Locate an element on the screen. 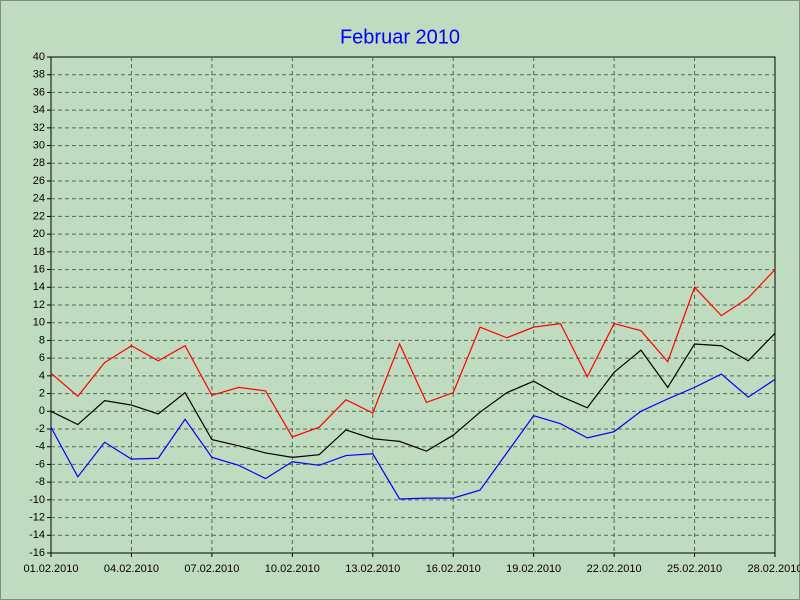  y-tick-label: 2 is located at coordinates (42, 393).